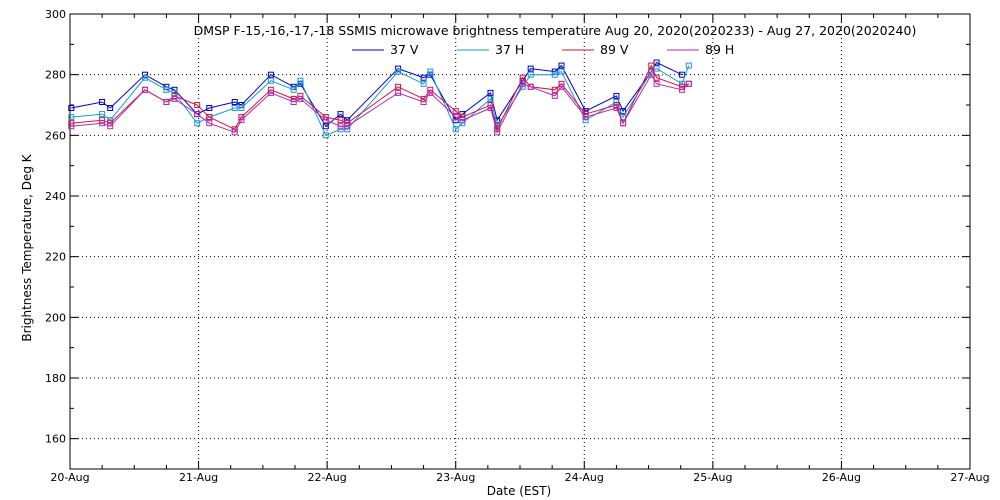  I want to click on series-line-37-h, so click(380, 100).